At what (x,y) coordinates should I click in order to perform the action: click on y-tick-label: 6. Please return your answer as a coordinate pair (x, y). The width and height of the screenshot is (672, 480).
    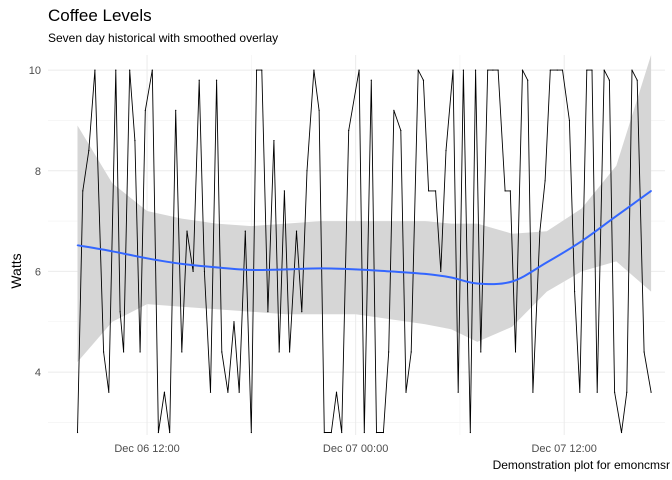
    Looking at the image, I should click on (38, 272).